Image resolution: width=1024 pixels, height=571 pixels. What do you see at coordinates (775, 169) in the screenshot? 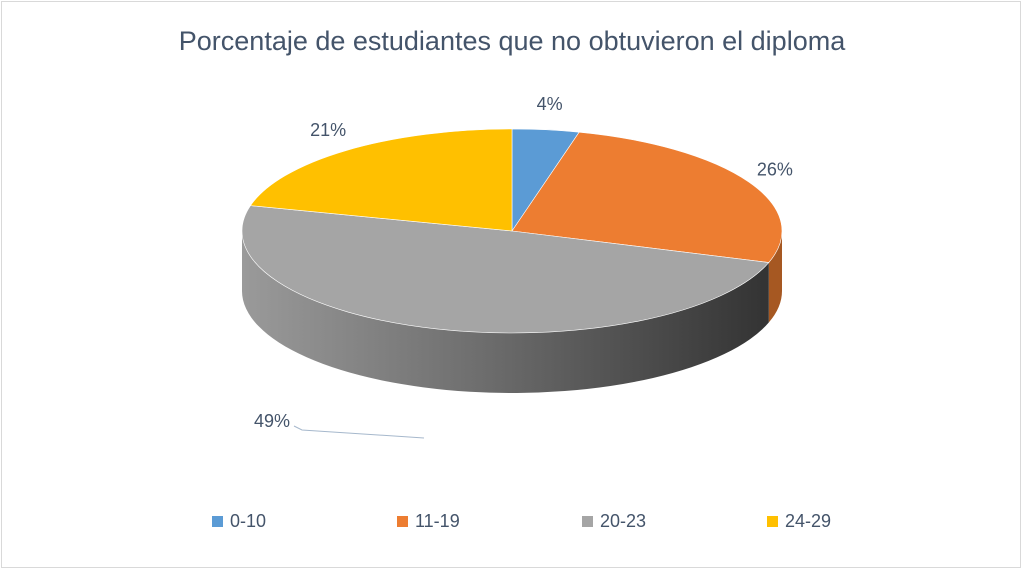
I see `data-label-11-19: 26%` at bounding box center [775, 169].